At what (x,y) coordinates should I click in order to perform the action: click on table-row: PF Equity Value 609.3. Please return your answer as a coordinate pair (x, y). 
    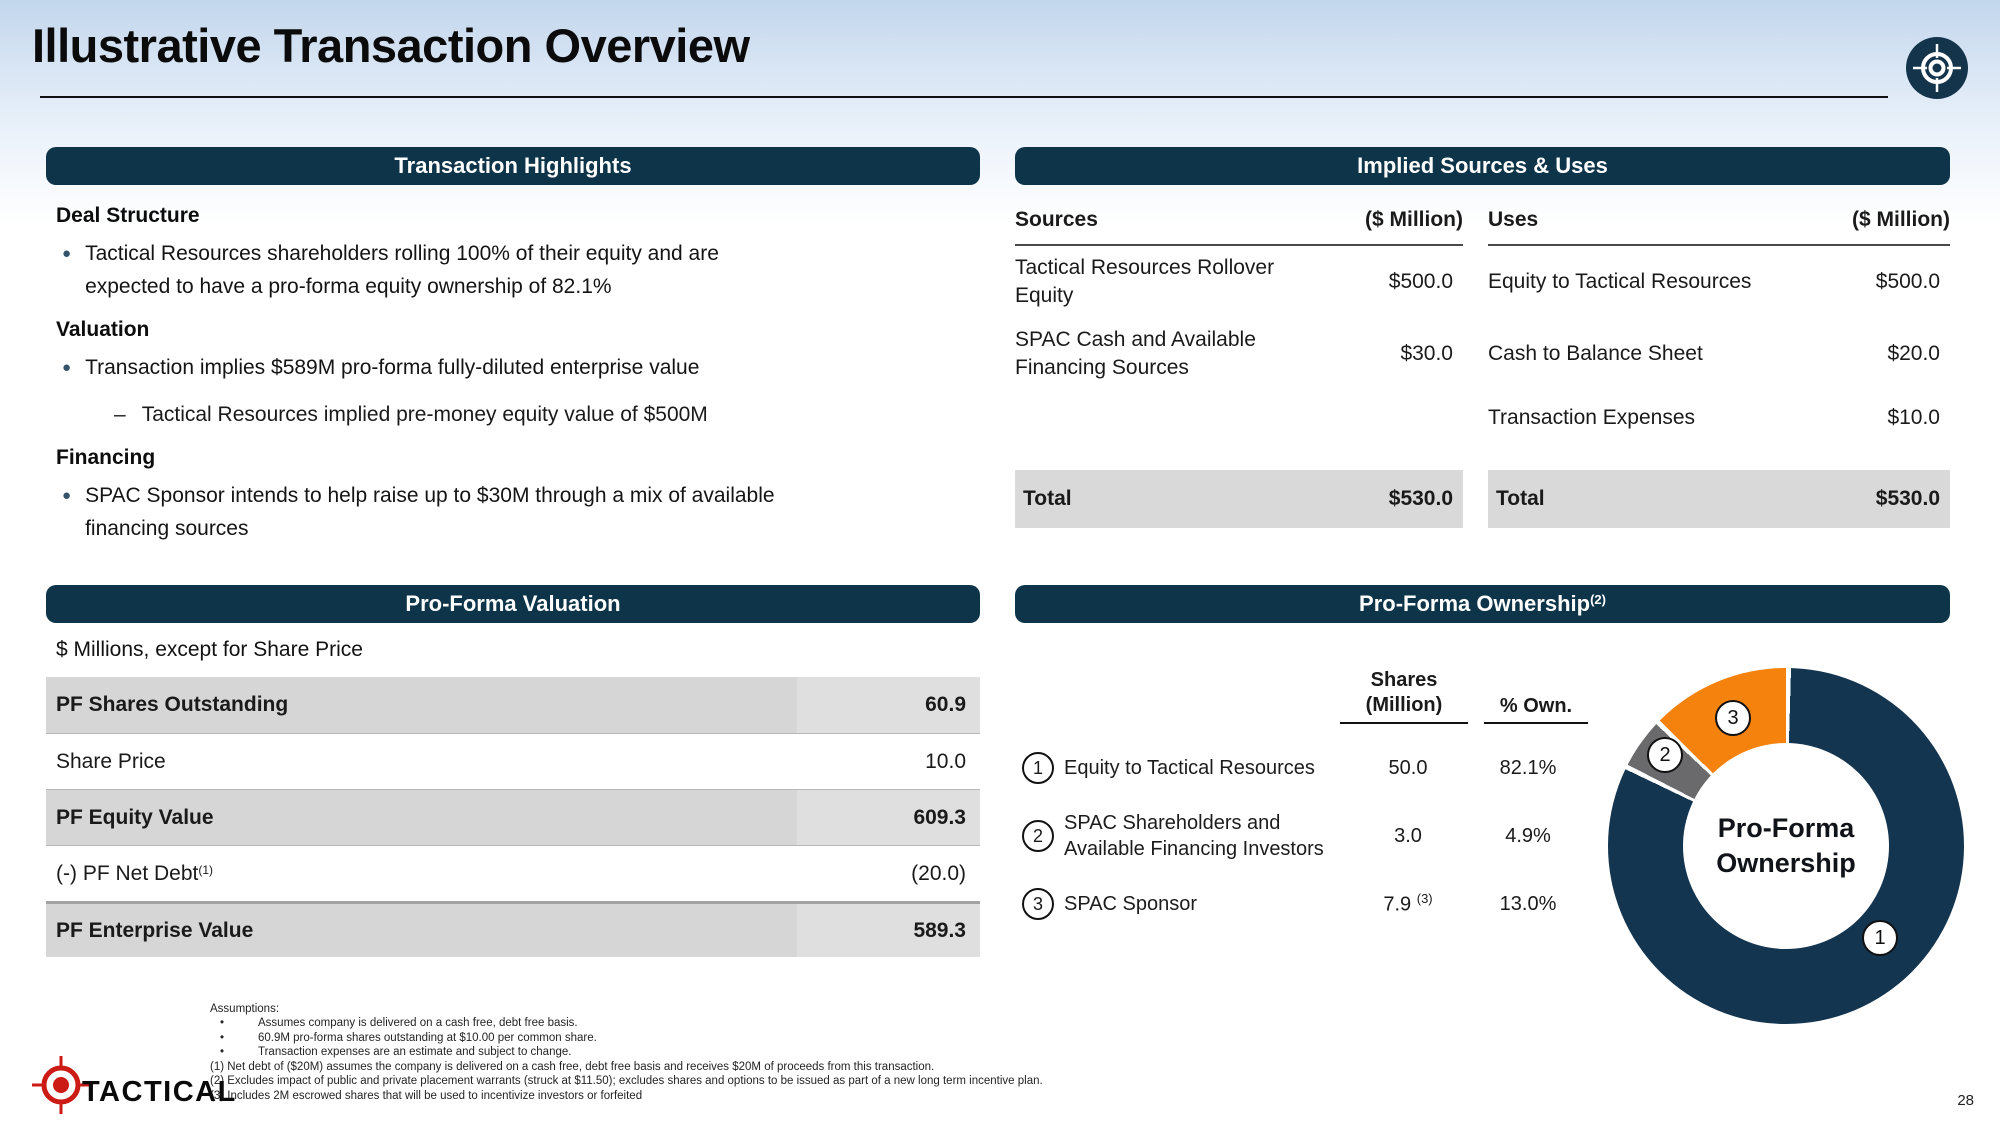
    Looking at the image, I should click on (513, 817).